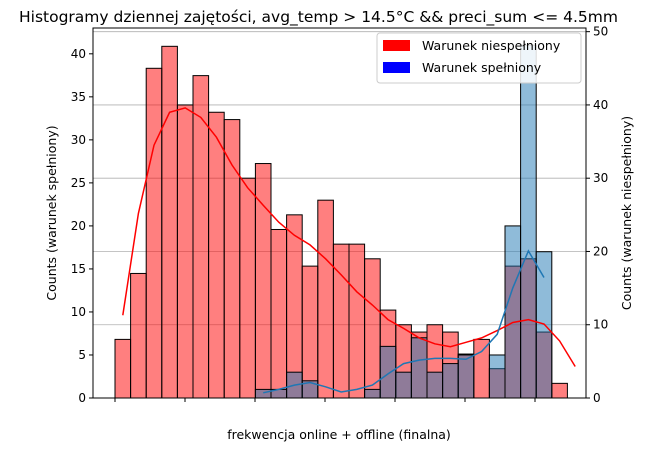 This screenshot has height=454, width=653. What do you see at coordinates (78, 97) in the screenshot?
I see `ytick-label-left-7: 35` at bounding box center [78, 97].